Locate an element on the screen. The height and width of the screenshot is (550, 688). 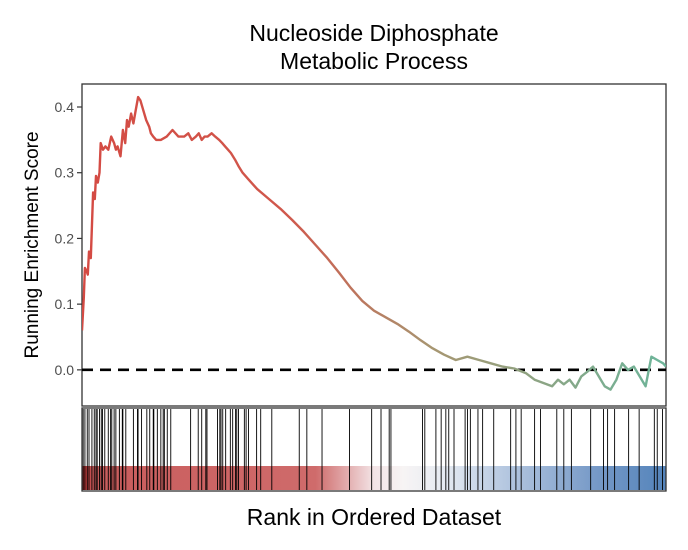
y-tick-label: 0.0 is located at coordinates (65, 370).